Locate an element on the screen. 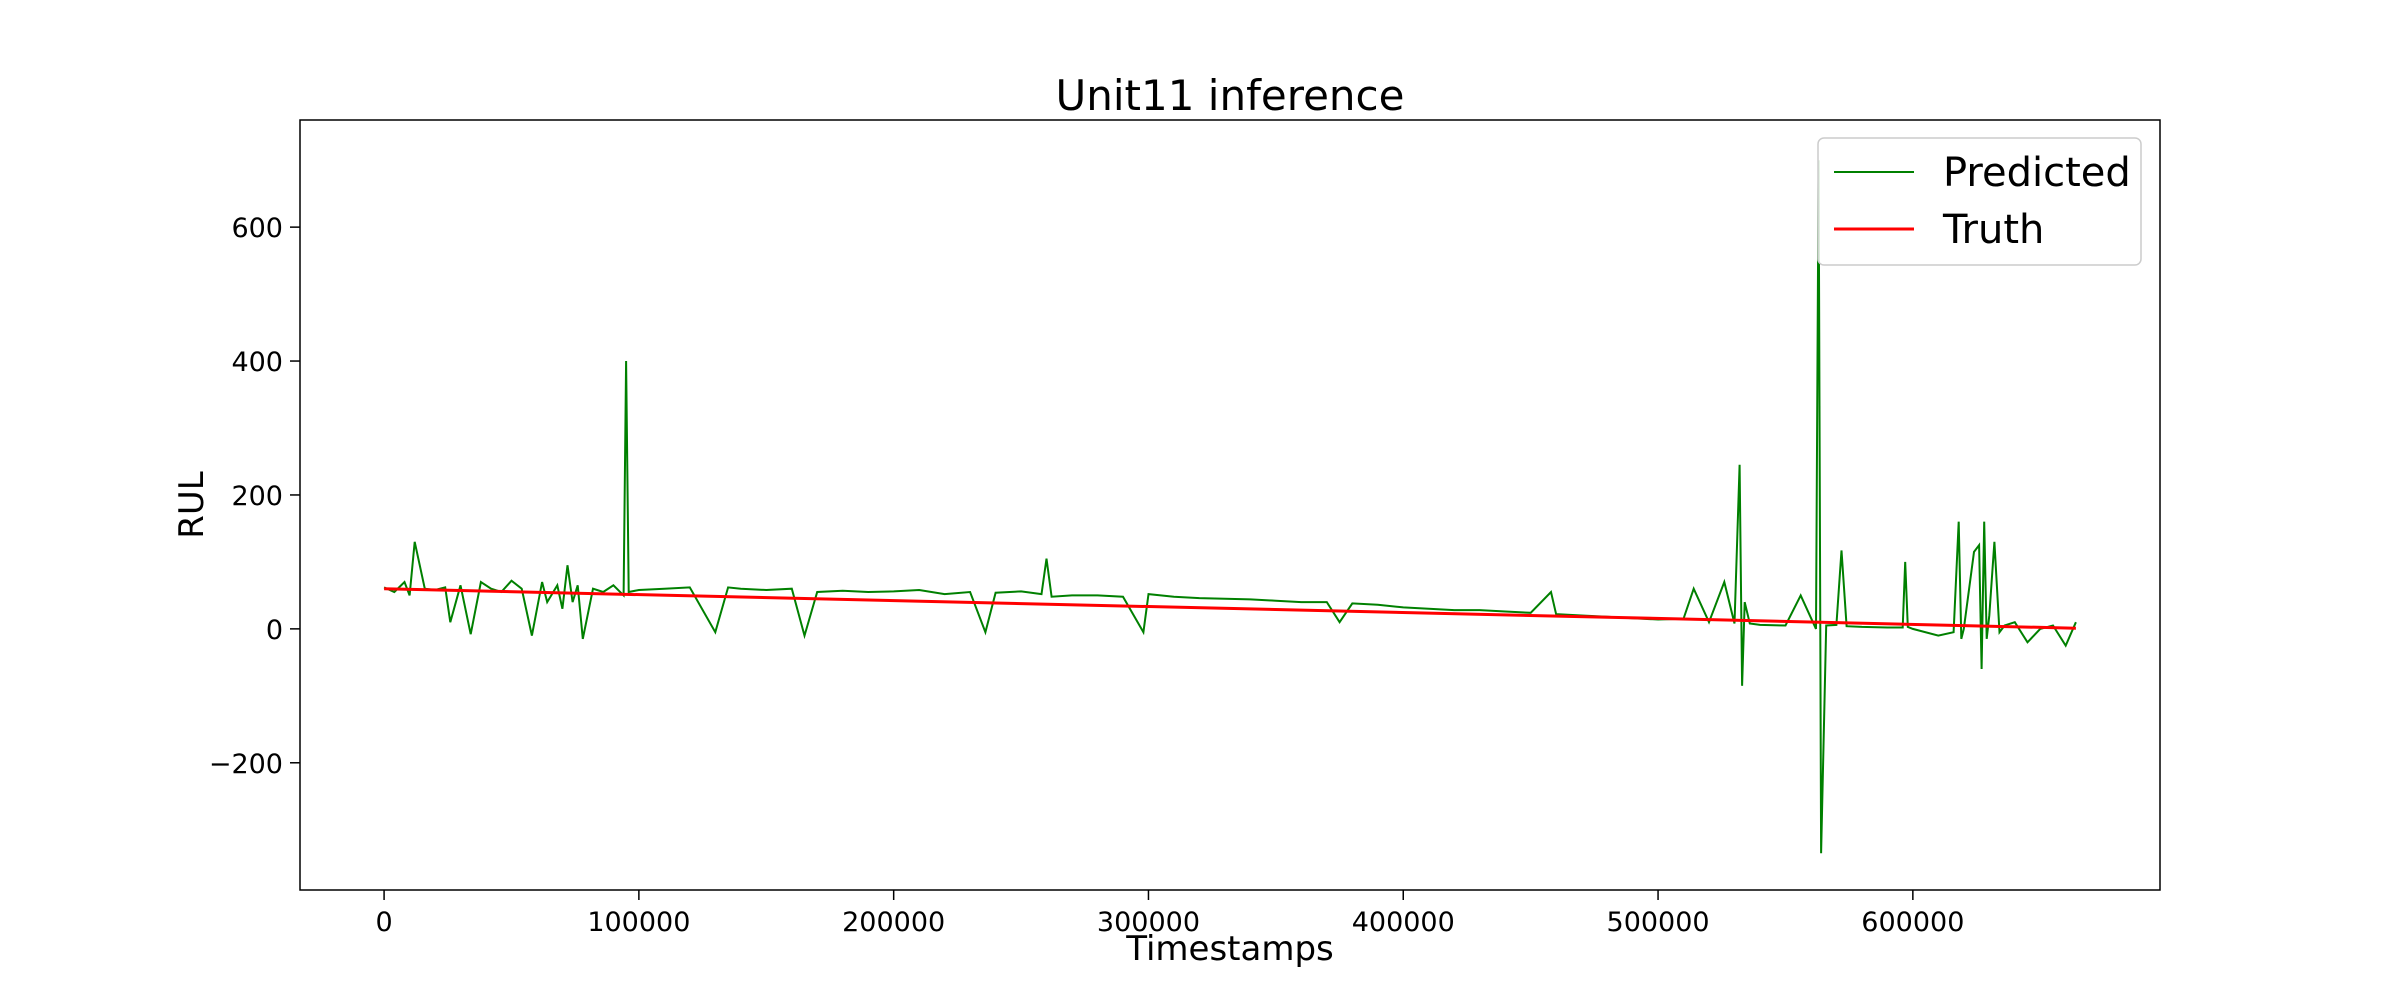  legend: Predicted Truth is located at coordinates (1979, 201).